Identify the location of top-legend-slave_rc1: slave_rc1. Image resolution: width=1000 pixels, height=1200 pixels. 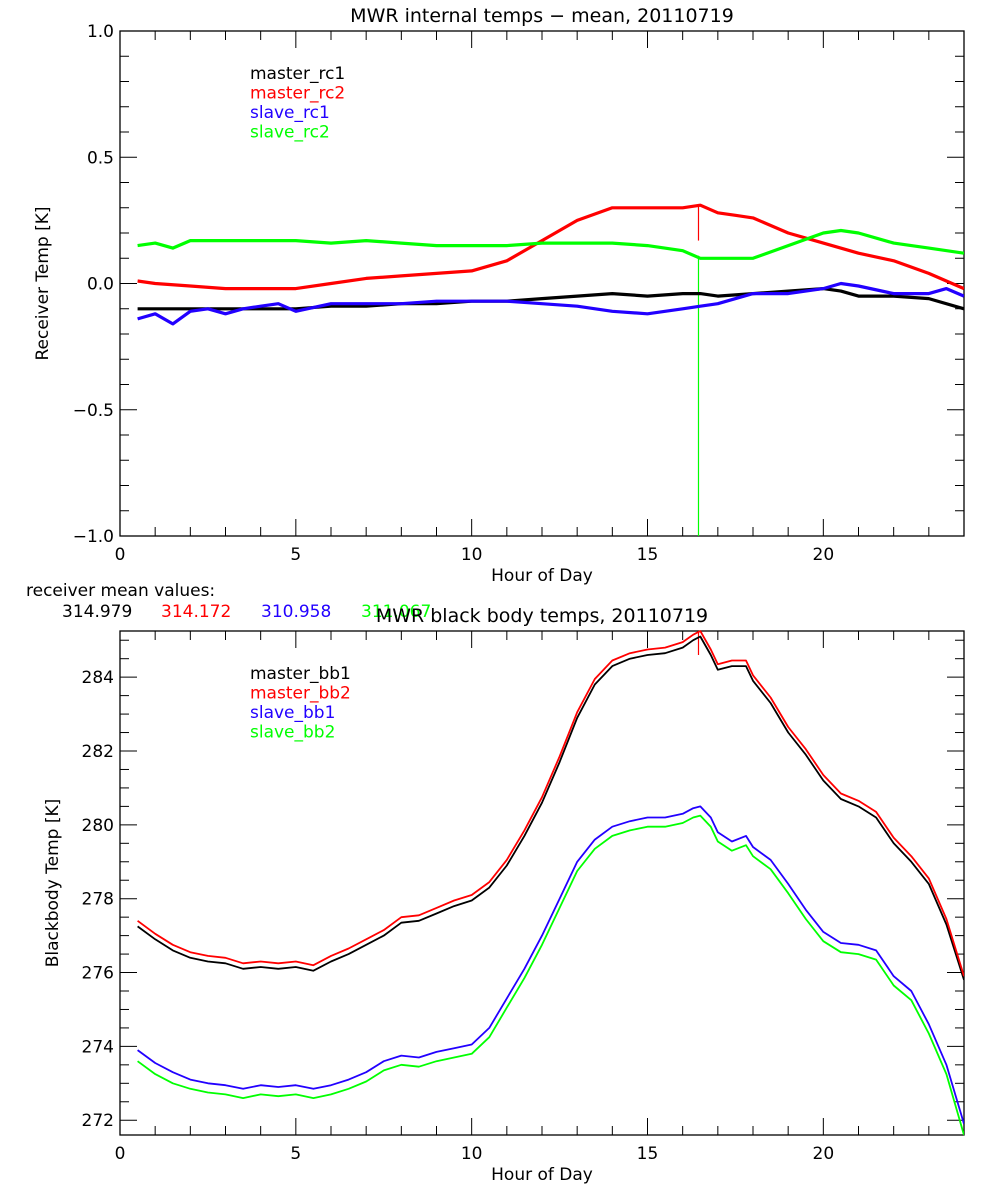
(290, 113).